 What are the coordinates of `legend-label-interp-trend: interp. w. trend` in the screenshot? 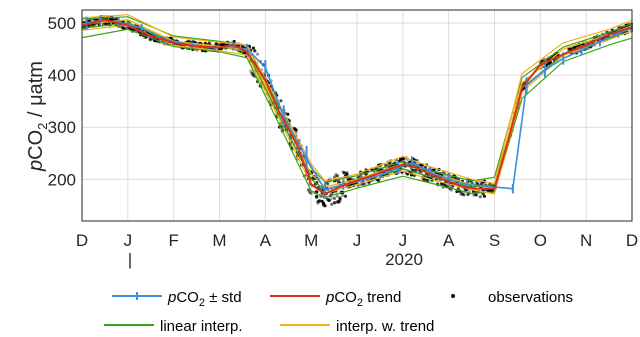 It's located at (385, 326).